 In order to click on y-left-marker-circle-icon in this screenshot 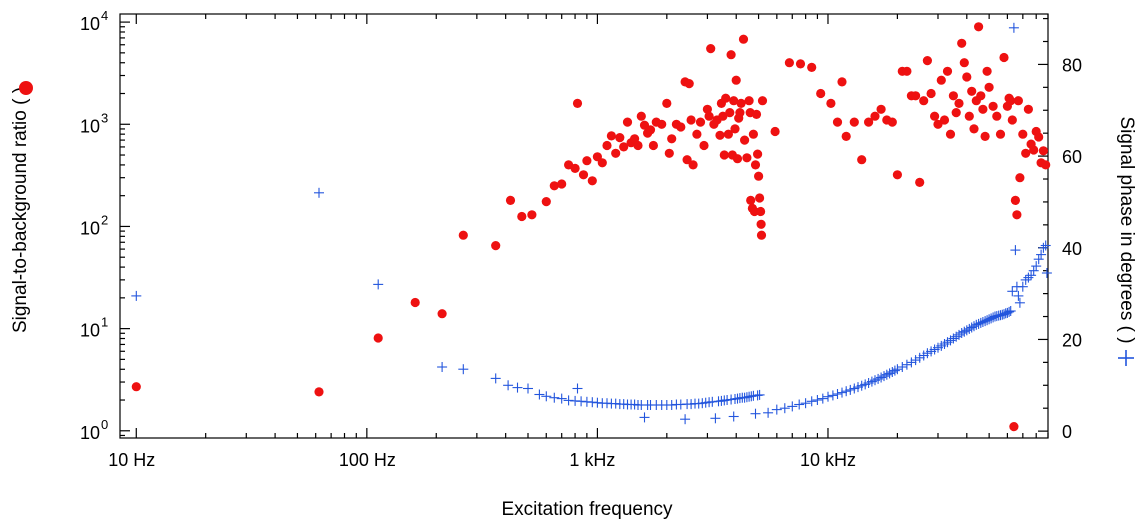, I will do `click(26, 88)`.